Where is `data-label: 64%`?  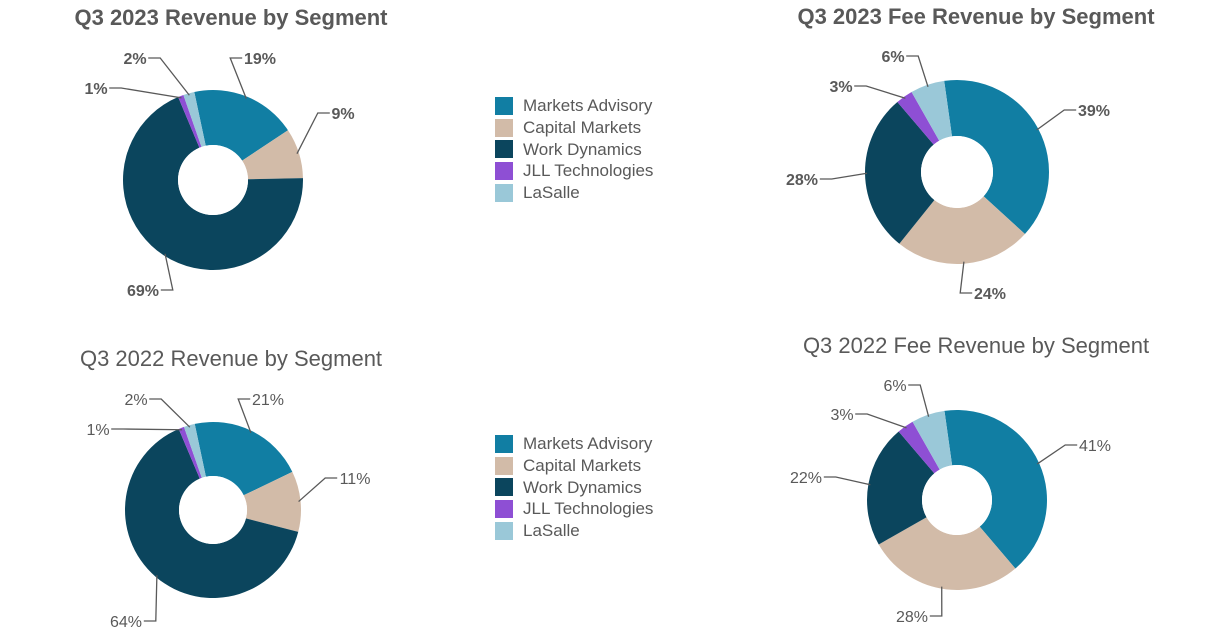
data-label: 64% is located at coordinates (126, 622).